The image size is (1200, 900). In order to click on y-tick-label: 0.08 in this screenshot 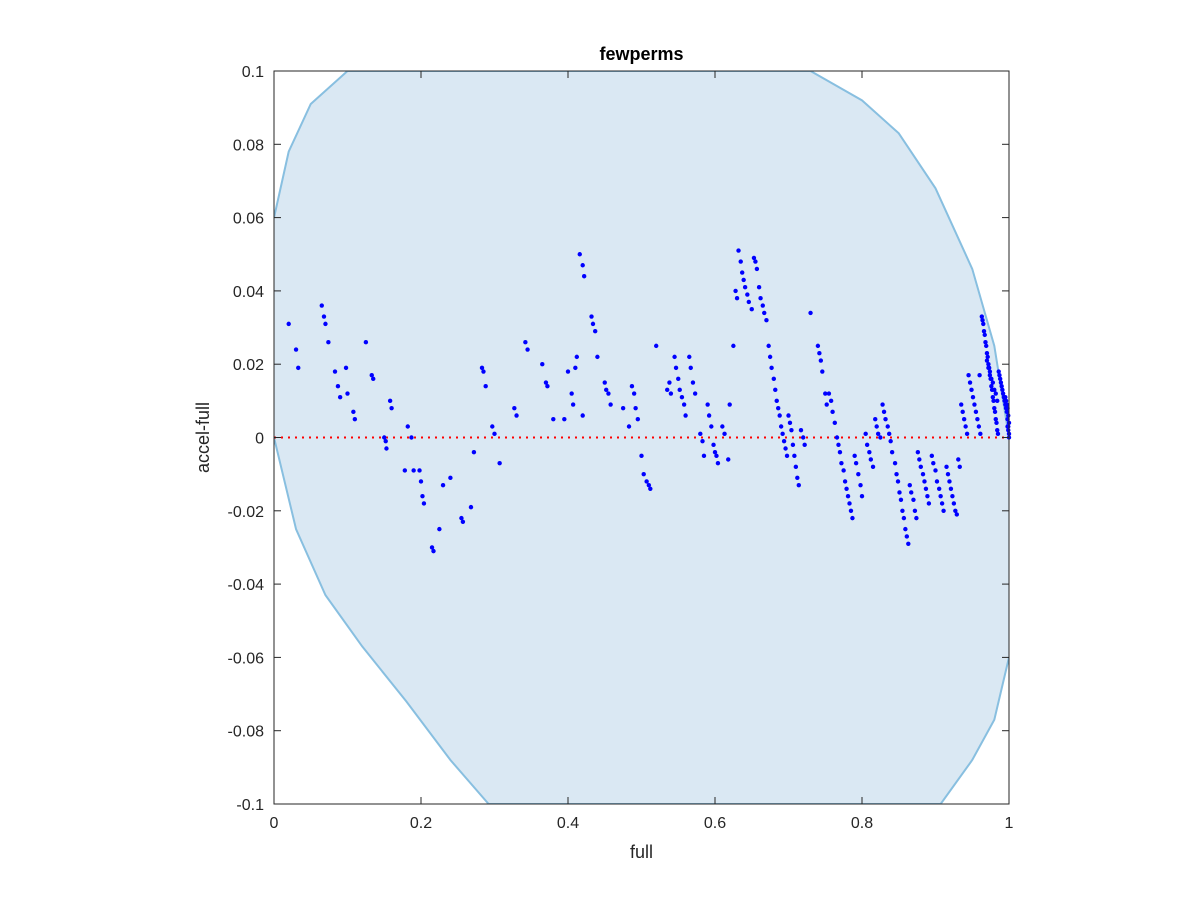, I will do `click(248, 145)`.